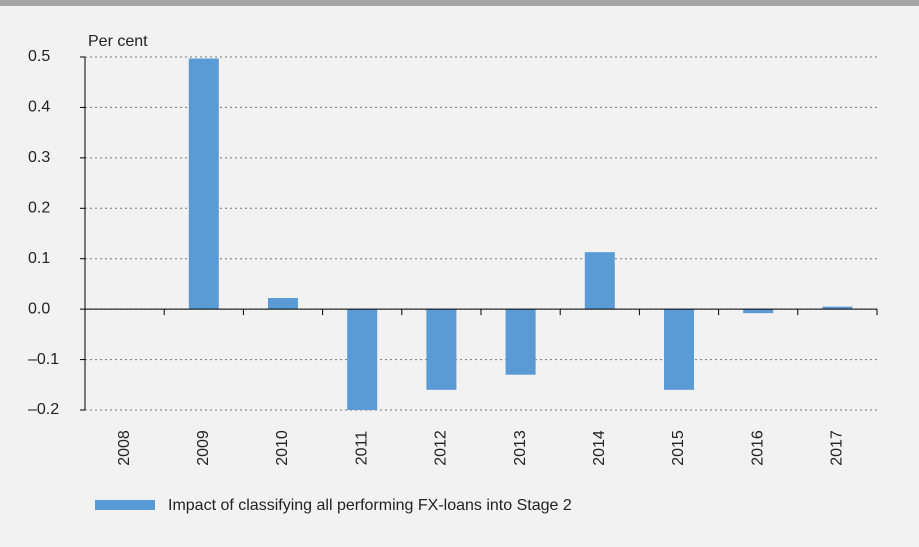  I want to click on x-tick-label: 2009, so click(203, 448).